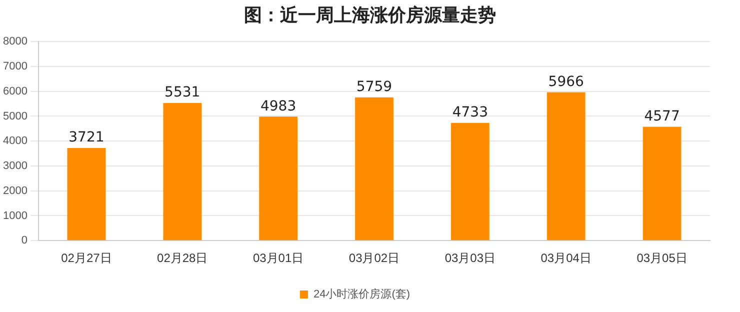 Image resolution: width=740 pixels, height=312 pixels. What do you see at coordinates (15, 166) in the screenshot?
I see `y-tick-label: 3000` at bounding box center [15, 166].